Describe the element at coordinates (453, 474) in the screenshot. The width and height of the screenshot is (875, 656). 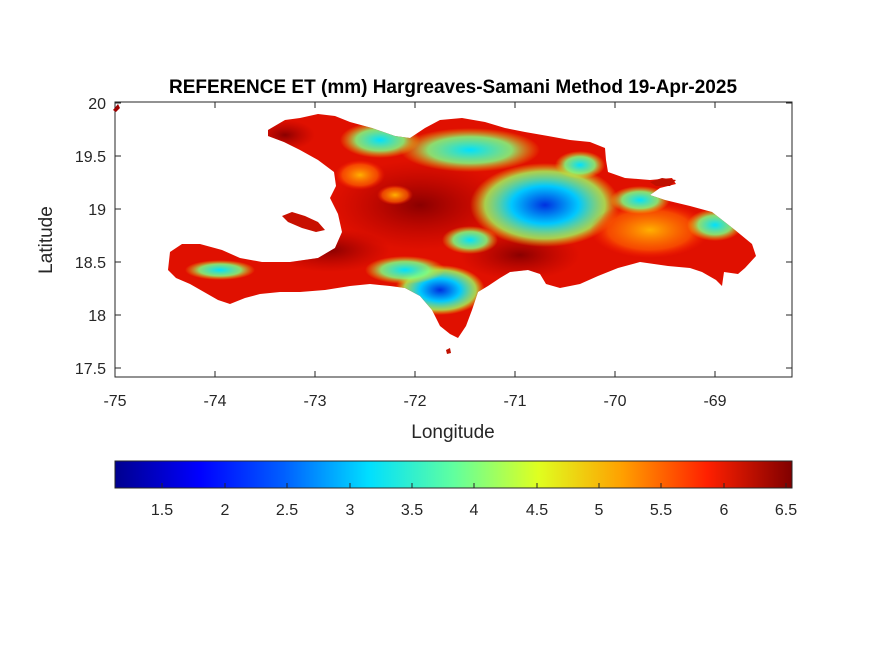
I see `colorbar` at that location.